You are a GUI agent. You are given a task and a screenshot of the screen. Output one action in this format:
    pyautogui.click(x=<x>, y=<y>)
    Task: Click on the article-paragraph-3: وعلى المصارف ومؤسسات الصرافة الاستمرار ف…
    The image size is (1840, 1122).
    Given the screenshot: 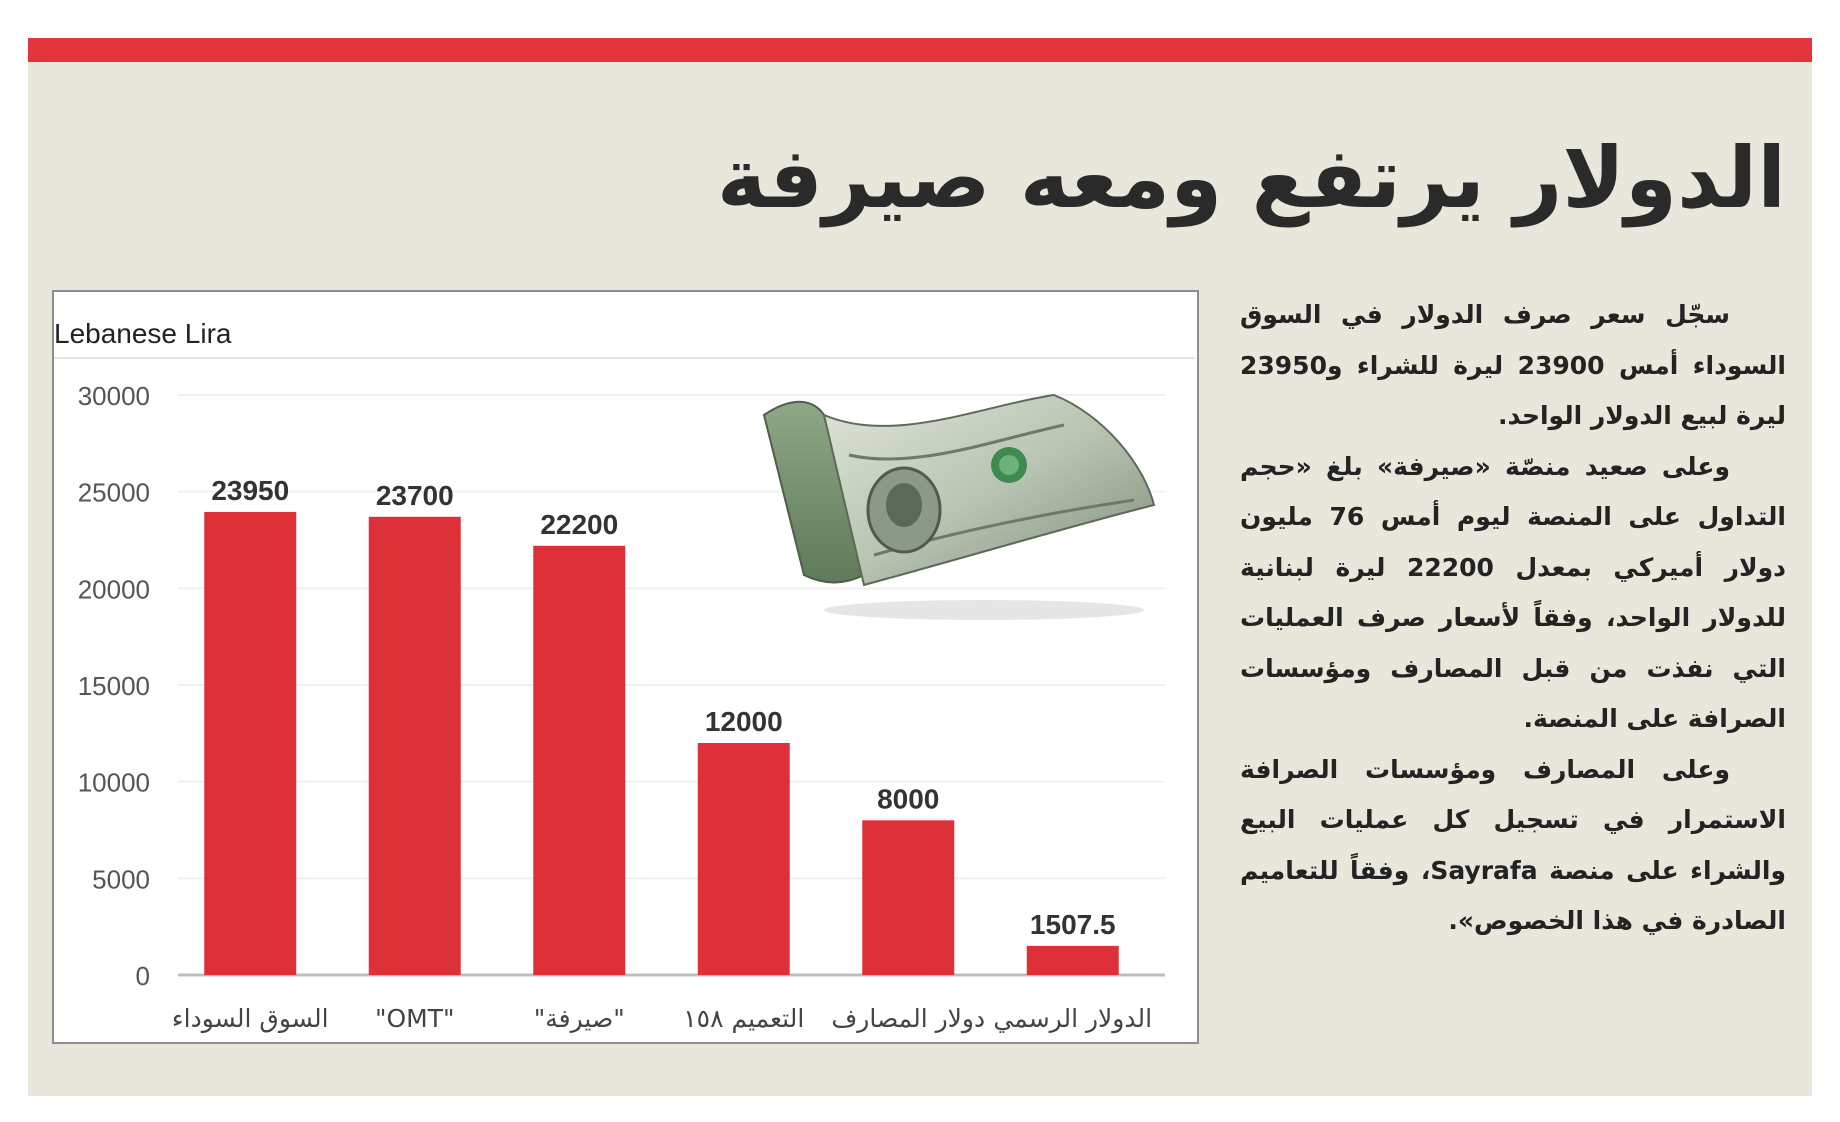 What is the action you would take?
    pyautogui.click(x=1513, y=845)
    